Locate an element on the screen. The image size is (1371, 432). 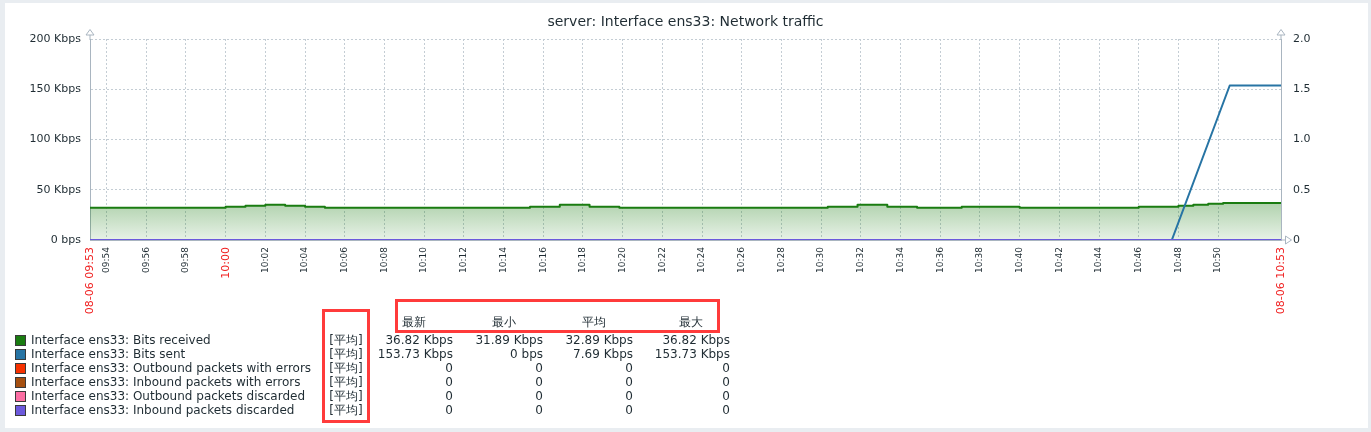
legend-label: Interface ens33: Inbound packets with errors is located at coordinates (166, 382).